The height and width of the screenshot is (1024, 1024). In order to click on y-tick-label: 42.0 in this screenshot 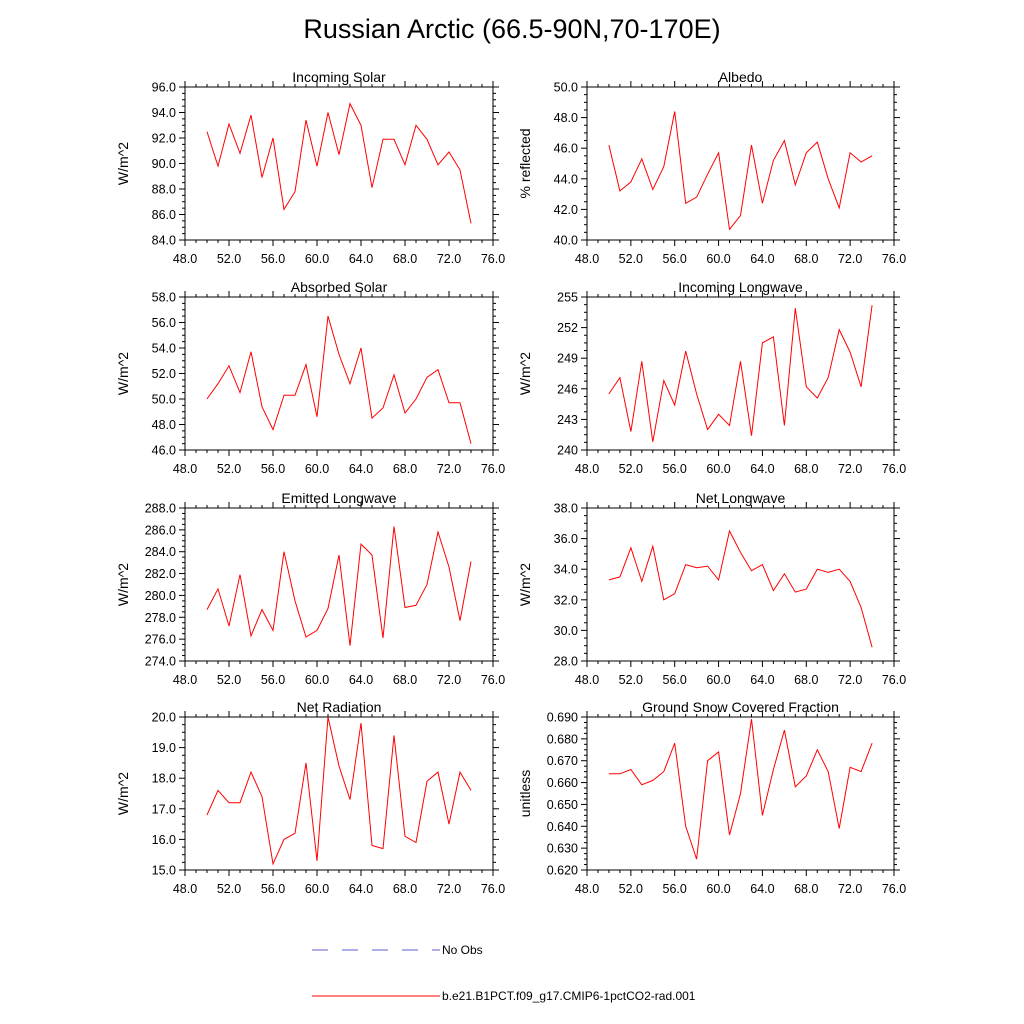, I will do `click(566, 210)`.